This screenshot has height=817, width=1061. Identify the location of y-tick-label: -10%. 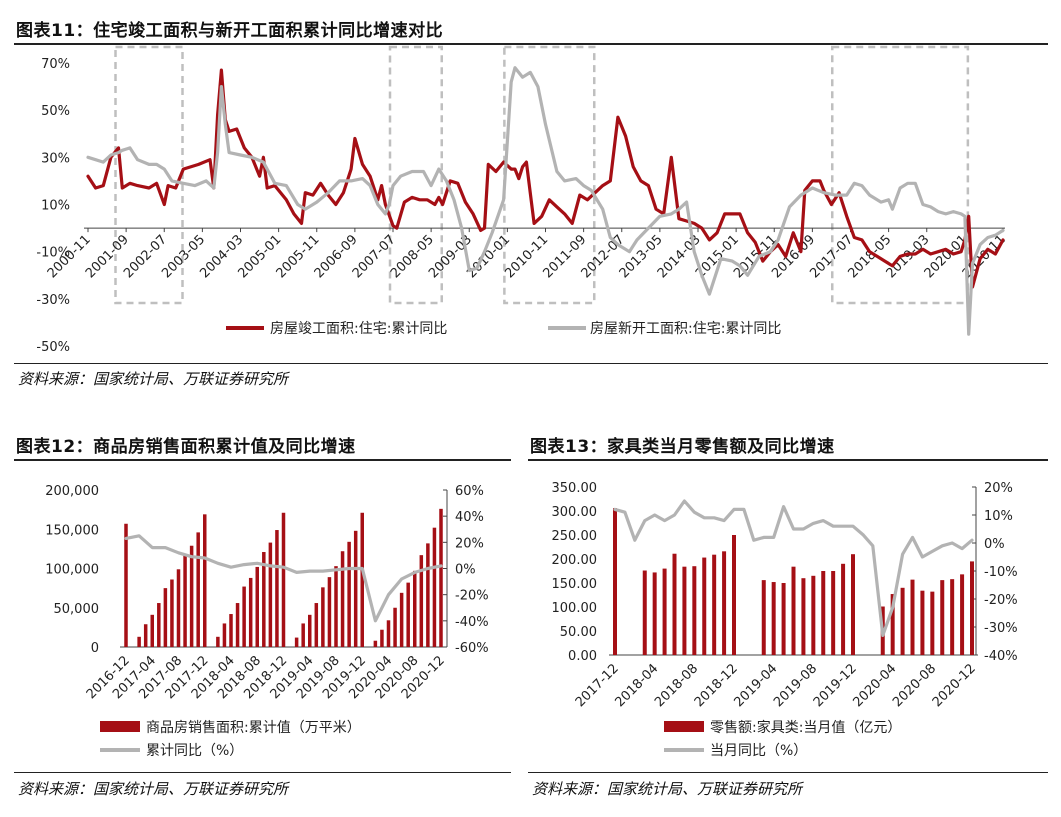
(53, 253).